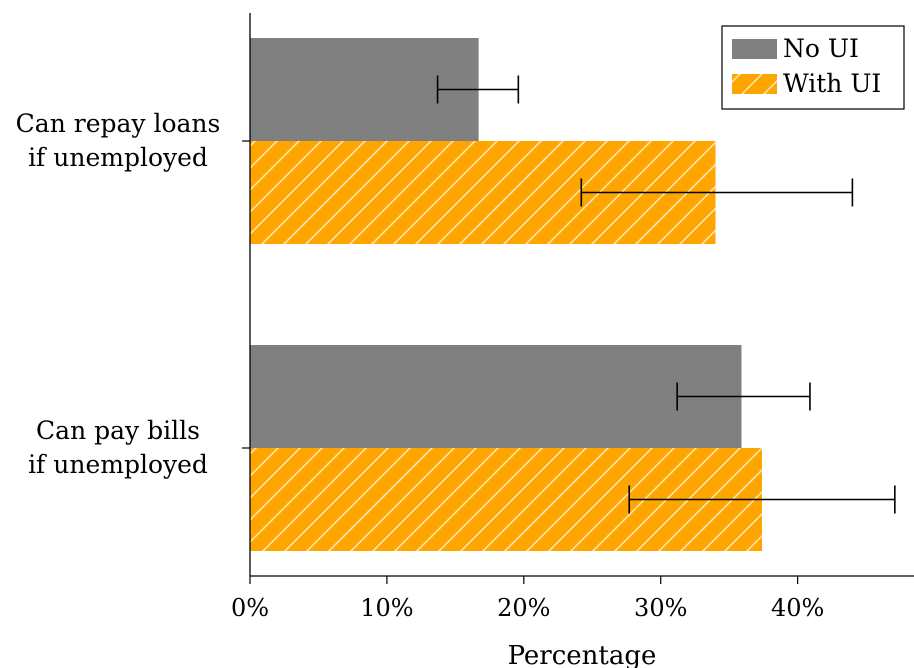 The width and height of the screenshot is (914, 668). Describe the element at coordinates (797, 608) in the screenshot. I see `x-tick-label: 40%` at that location.